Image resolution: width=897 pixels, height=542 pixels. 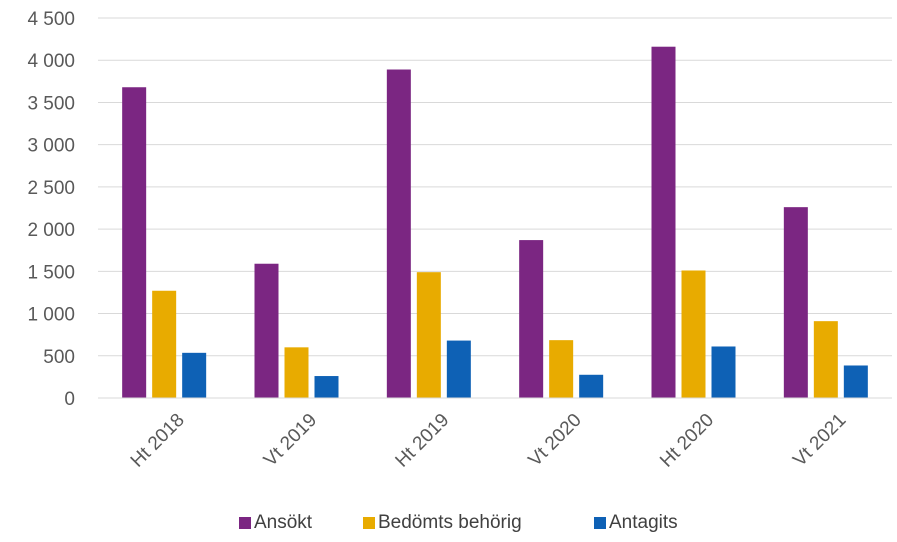 I want to click on y-tick-label: 3 500, so click(x=51, y=103).